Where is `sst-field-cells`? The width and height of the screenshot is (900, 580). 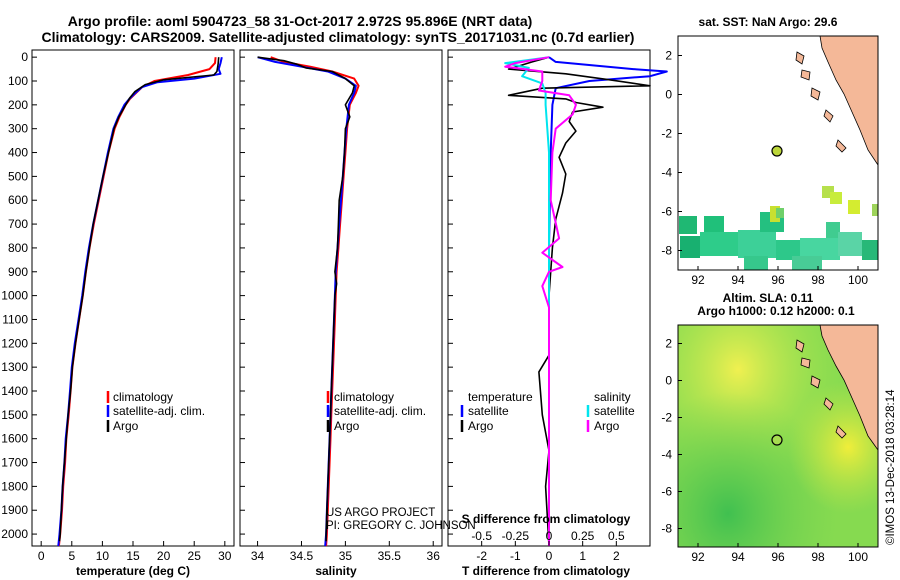 sst-field-cells is located at coordinates (778, 228).